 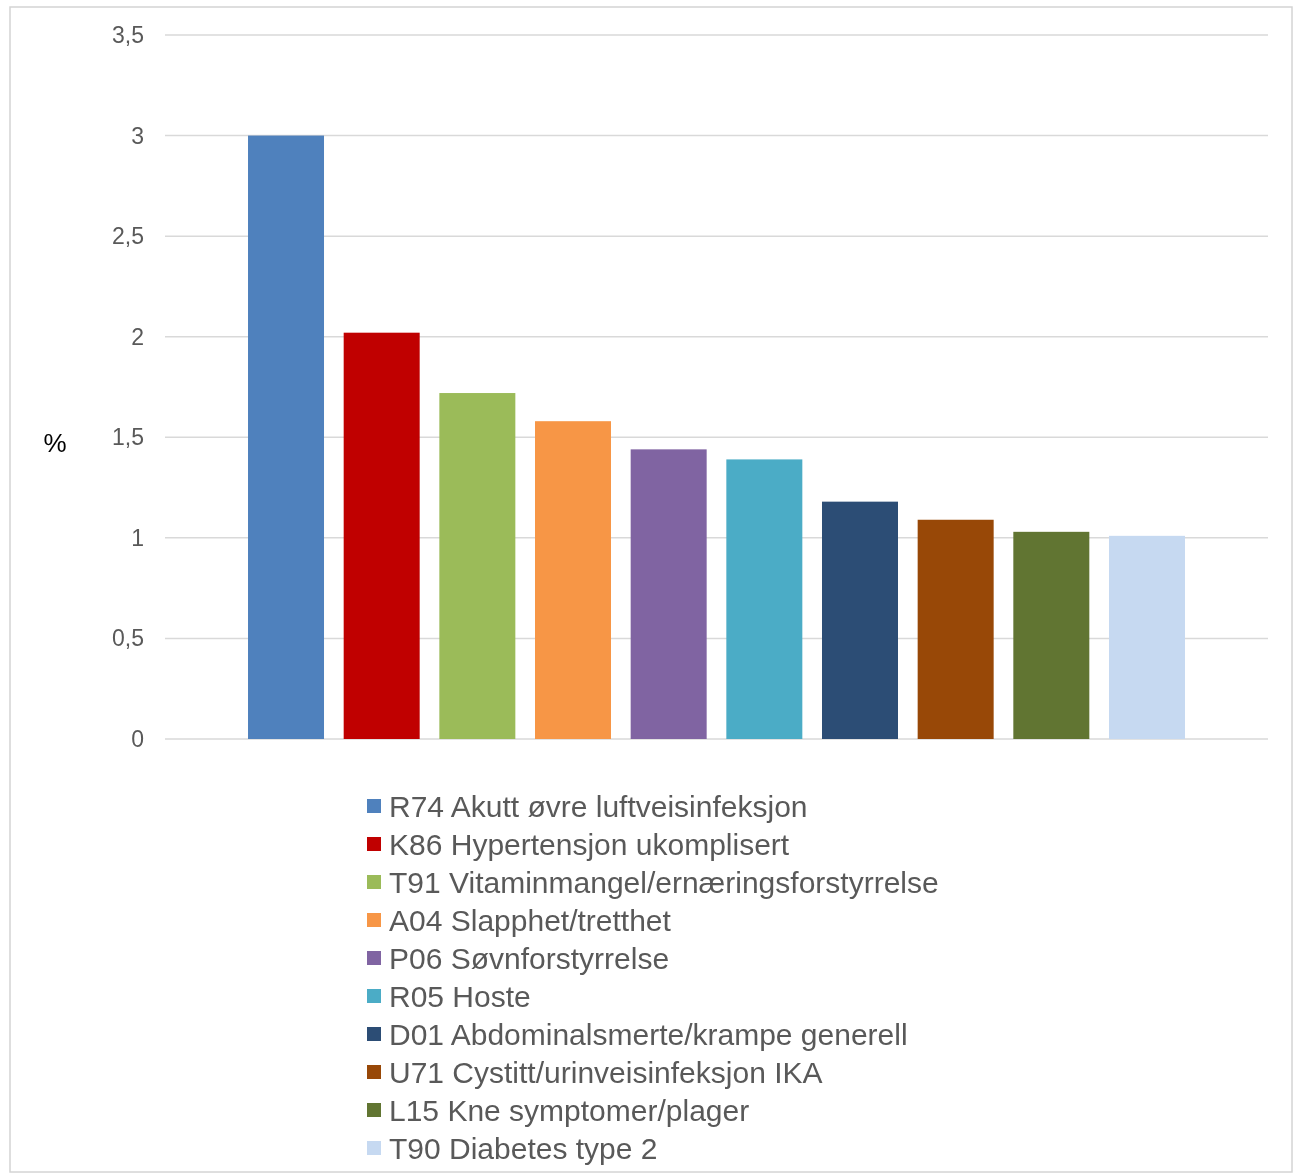 What do you see at coordinates (523, 1148) in the screenshot?
I see `legend-label: T90 Diabetes type 2` at bounding box center [523, 1148].